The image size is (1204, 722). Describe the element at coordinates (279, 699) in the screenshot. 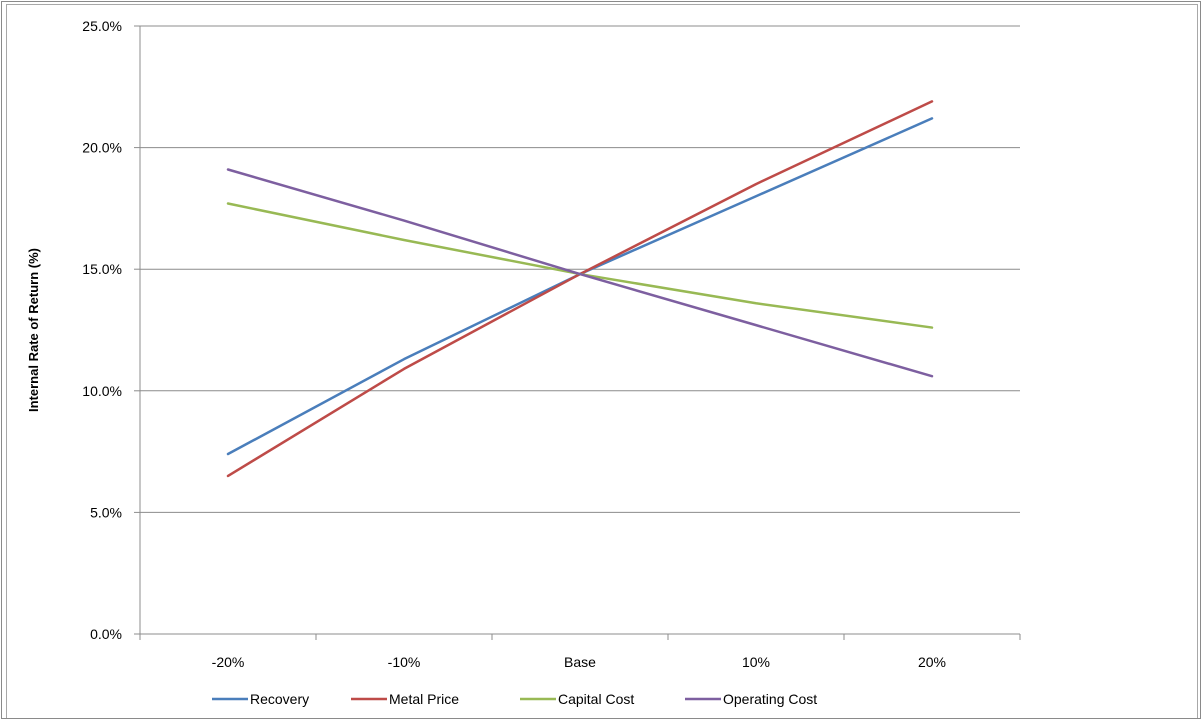

I see `legend-label-recovery: Recovery` at that location.